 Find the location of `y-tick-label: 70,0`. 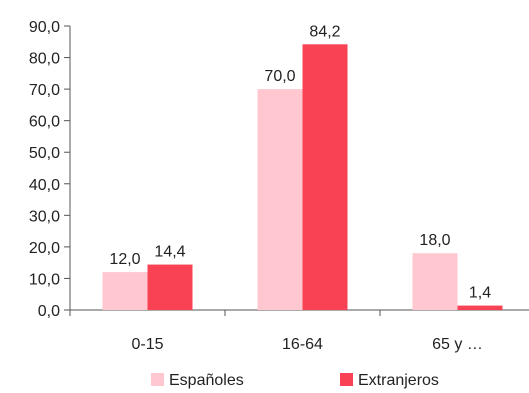

y-tick-label: 70,0 is located at coordinates (44, 90).